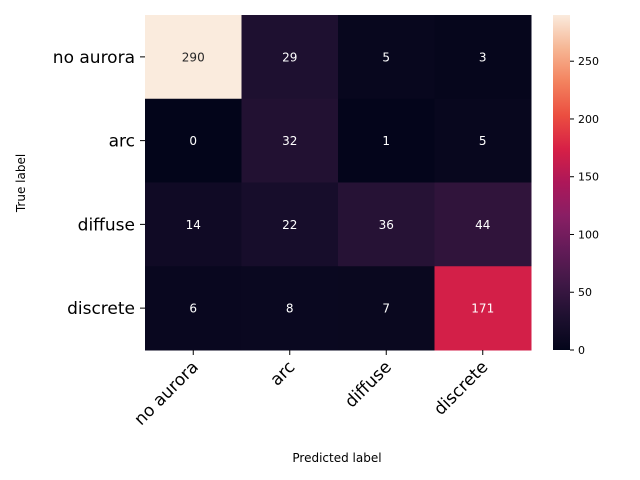  I want to click on colorbar-gradient, so click(561, 182).